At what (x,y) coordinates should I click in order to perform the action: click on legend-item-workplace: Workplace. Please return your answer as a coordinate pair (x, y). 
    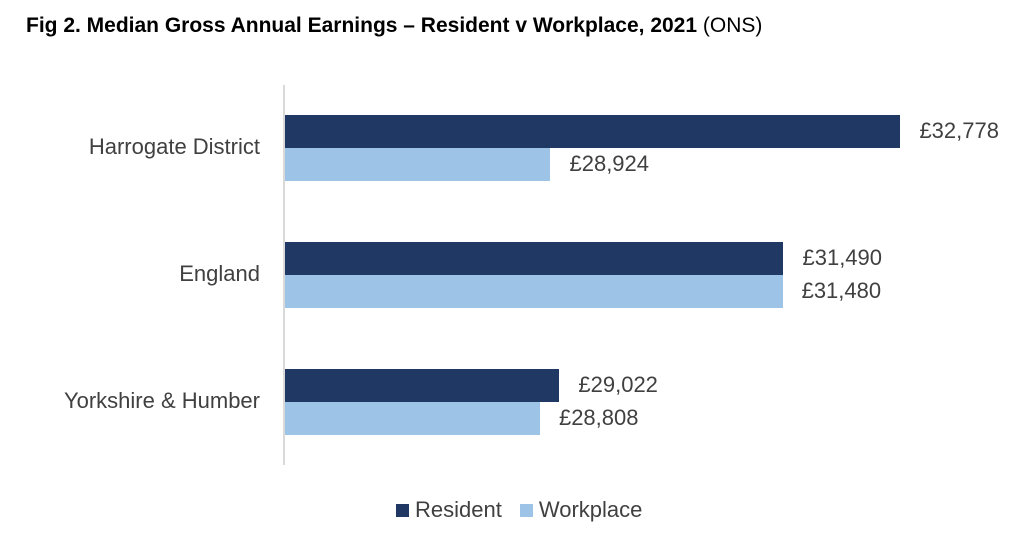
    Looking at the image, I should click on (581, 510).